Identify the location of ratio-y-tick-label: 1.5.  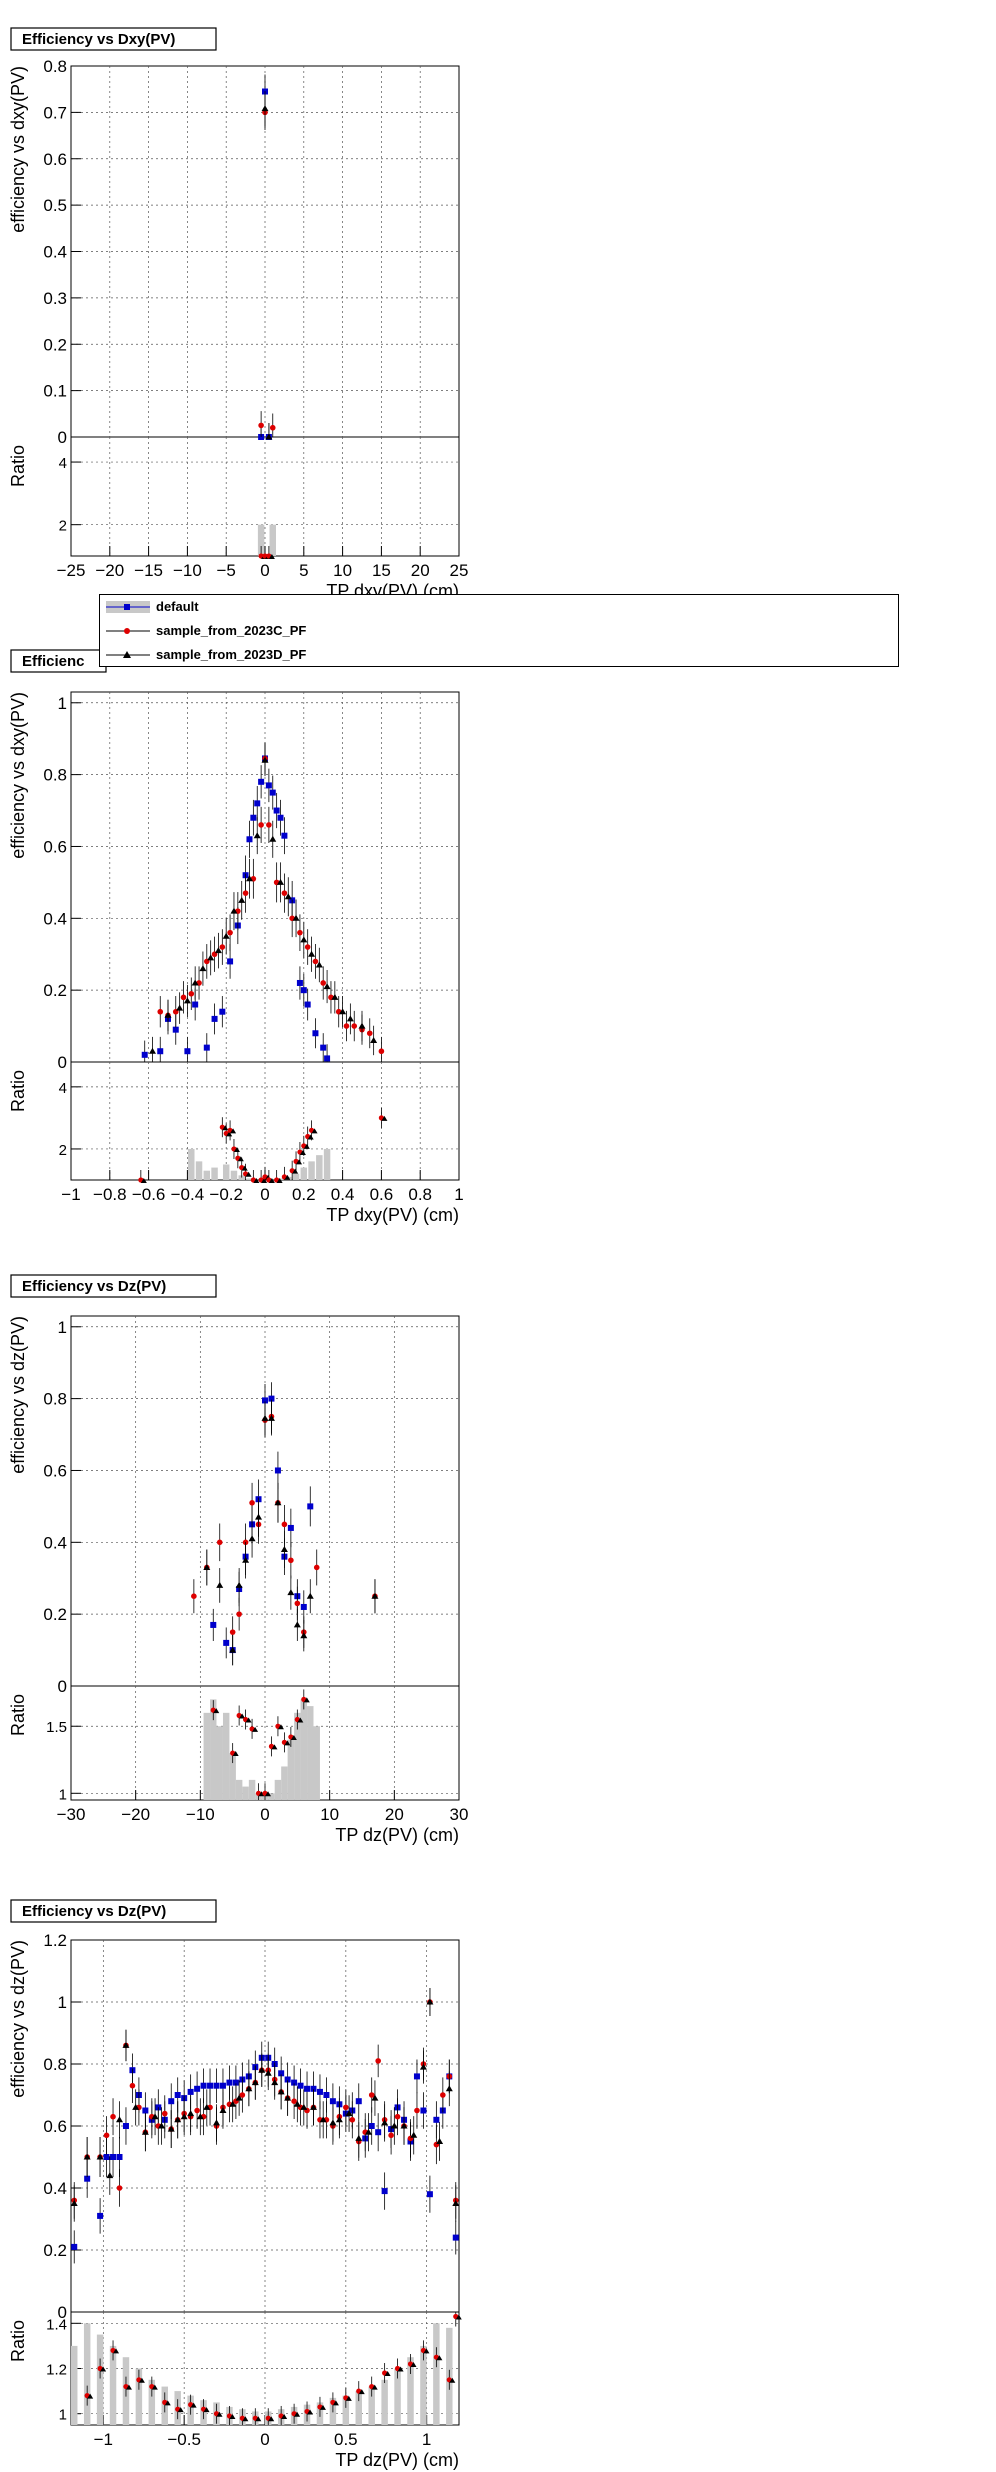
(56, 1727).